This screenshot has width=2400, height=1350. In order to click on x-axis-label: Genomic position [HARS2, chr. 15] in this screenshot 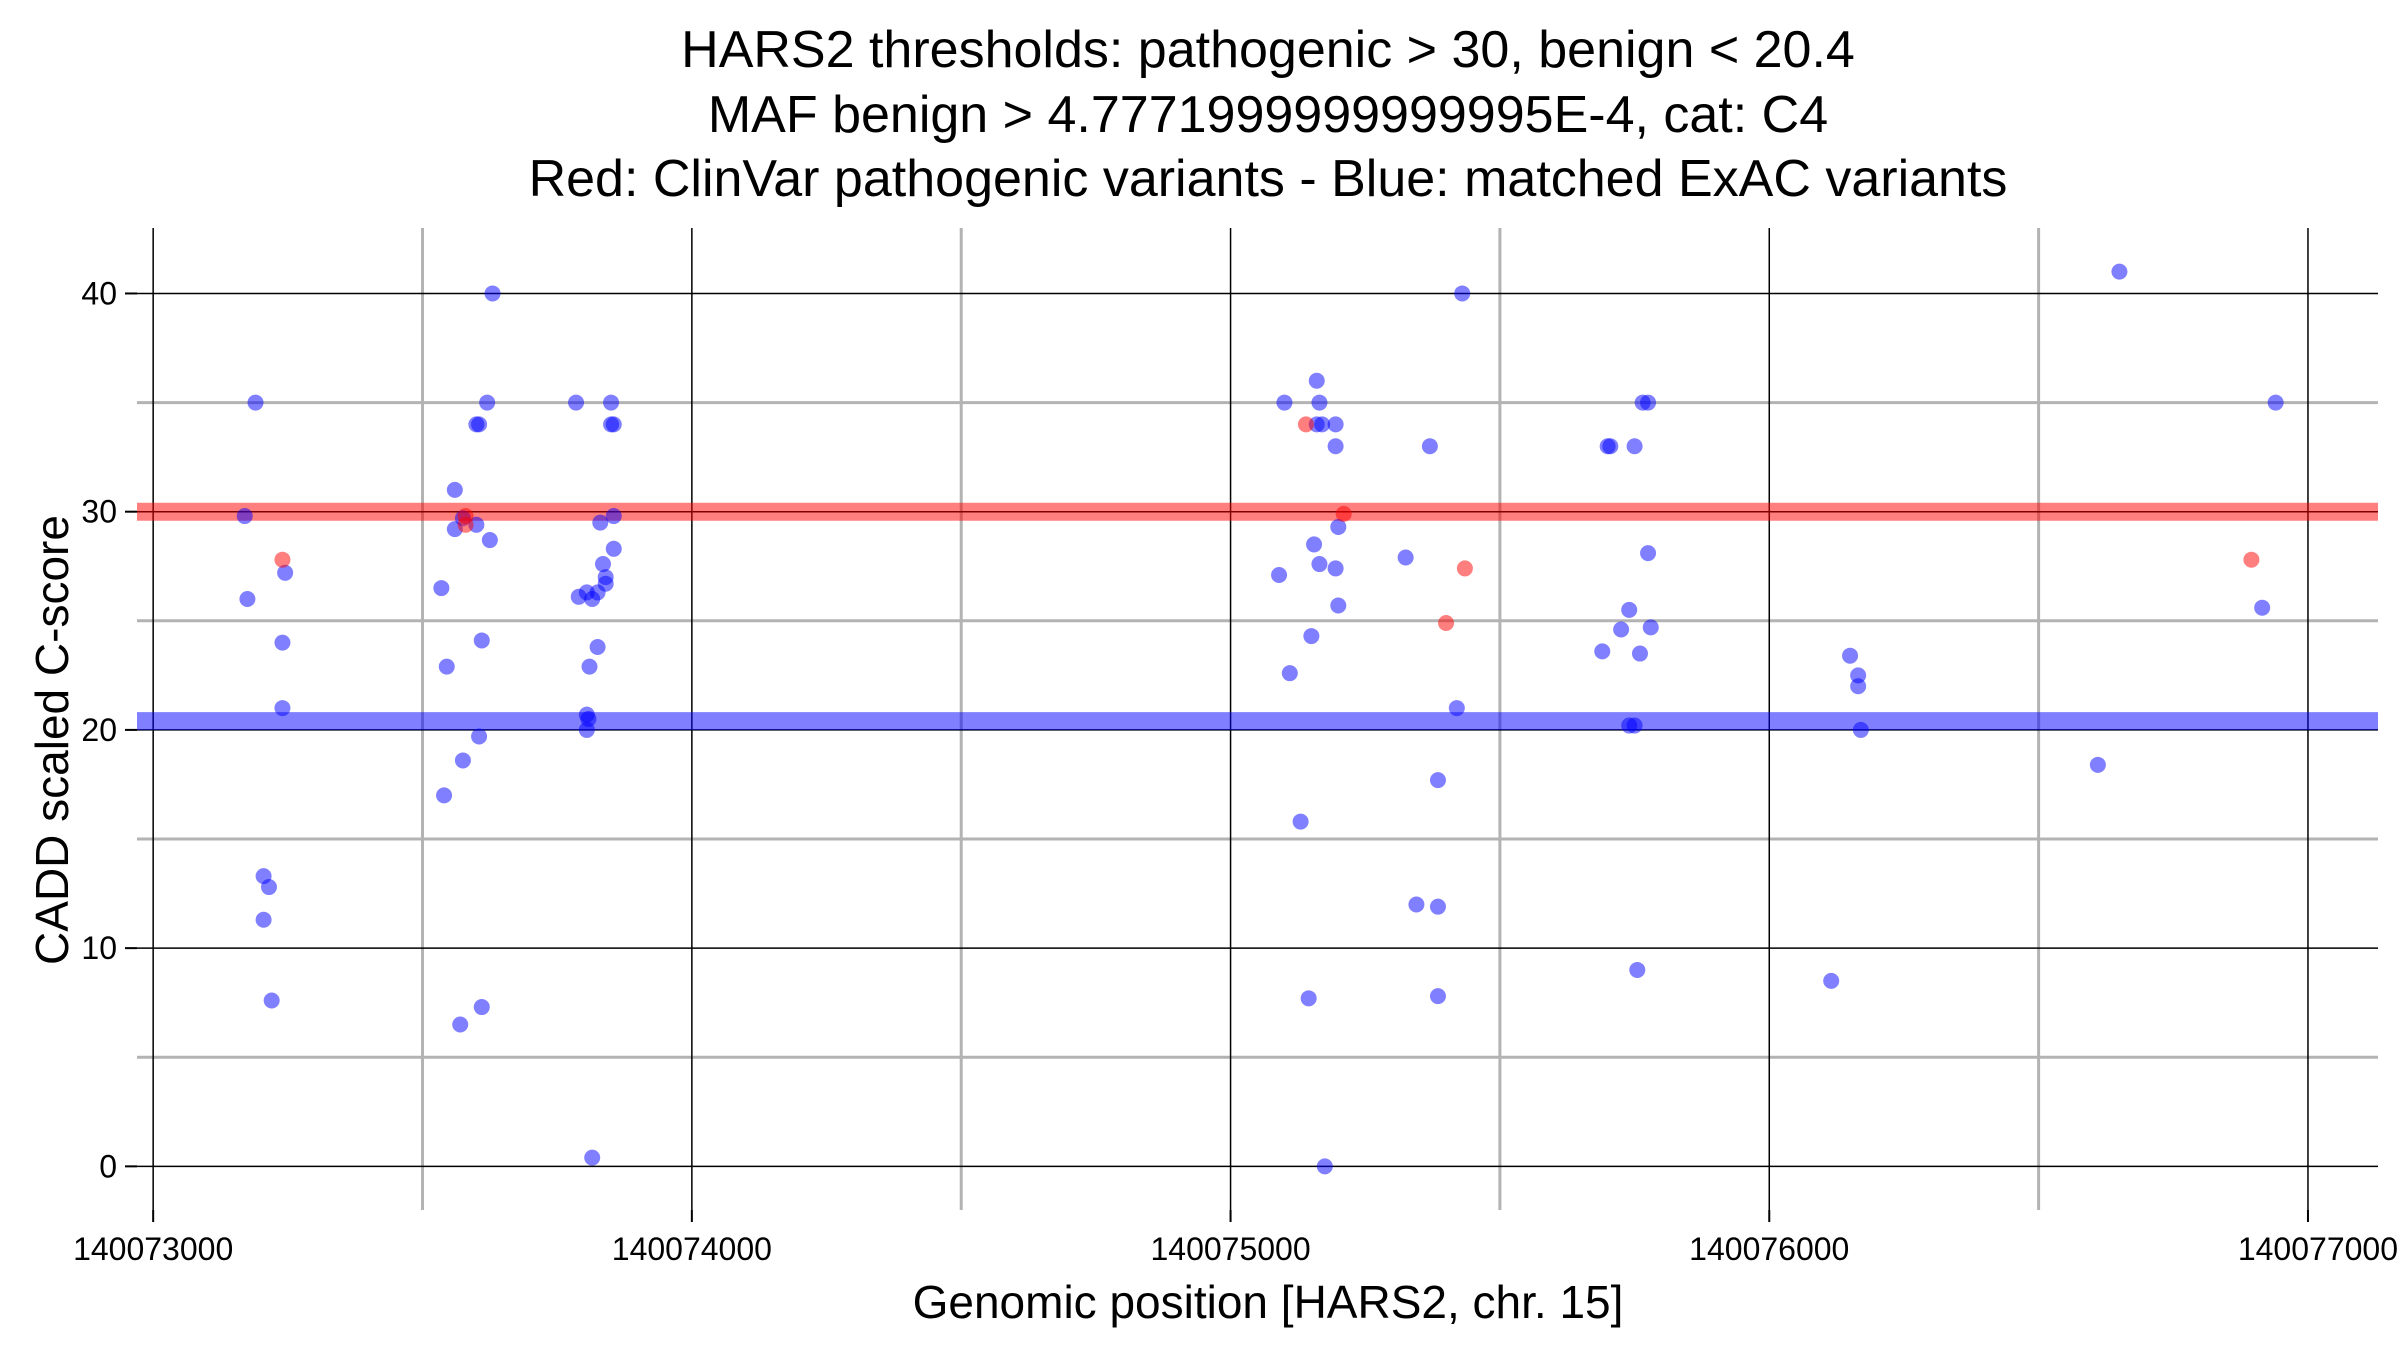, I will do `click(1268, 1302)`.